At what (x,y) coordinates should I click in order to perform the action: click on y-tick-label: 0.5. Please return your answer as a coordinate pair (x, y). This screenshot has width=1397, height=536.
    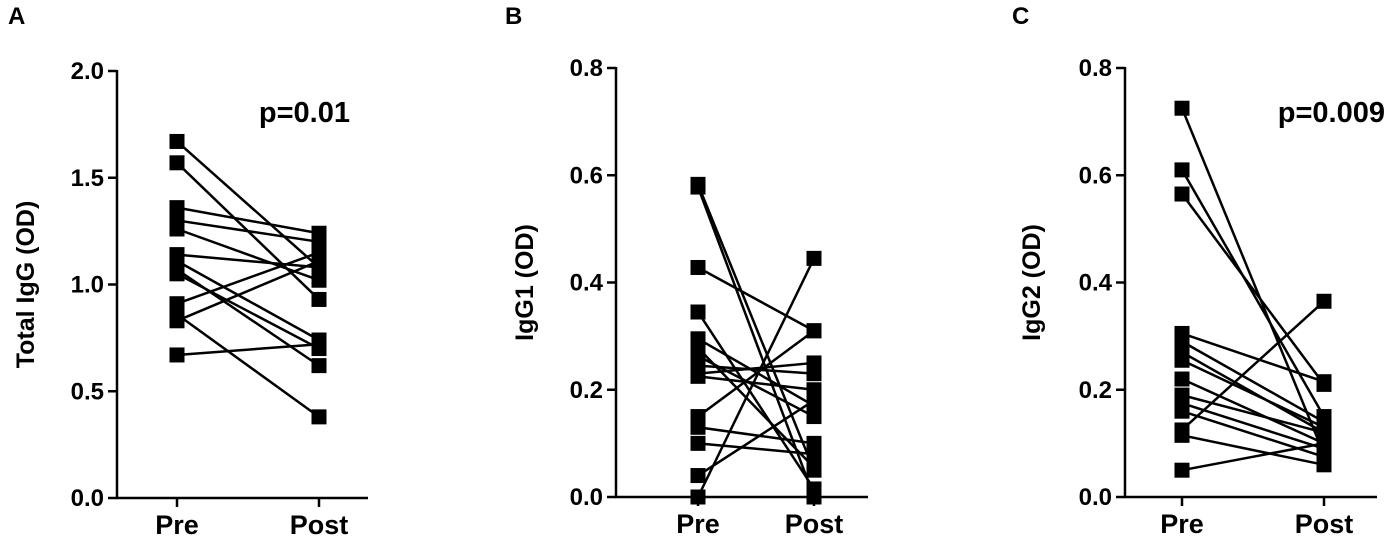
    Looking at the image, I should click on (87, 391).